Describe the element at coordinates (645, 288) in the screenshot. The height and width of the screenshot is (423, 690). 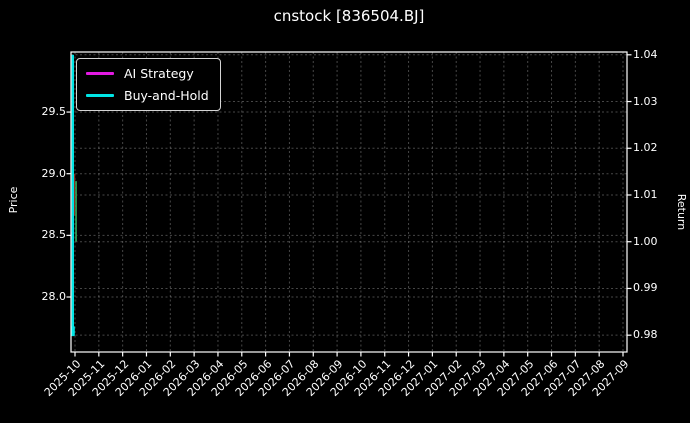
I see `y-tick-label-right: 0.99` at that location.